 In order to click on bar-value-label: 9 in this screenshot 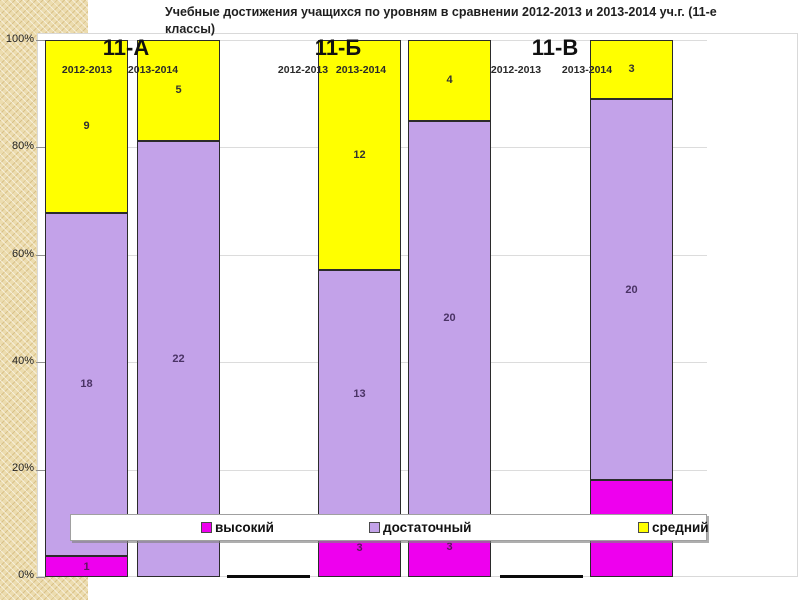, I will do `click(86, 126)`.